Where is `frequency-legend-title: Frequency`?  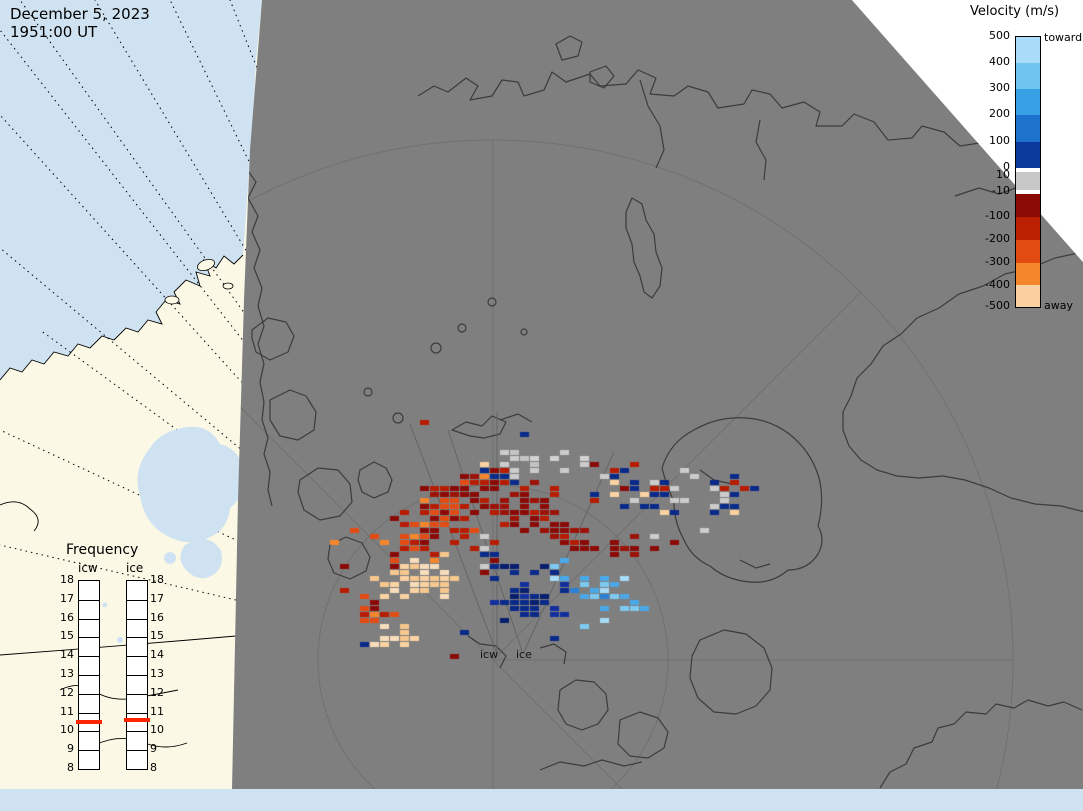
frequency-legend-title: Frequency is located at coordinates (102, 550).